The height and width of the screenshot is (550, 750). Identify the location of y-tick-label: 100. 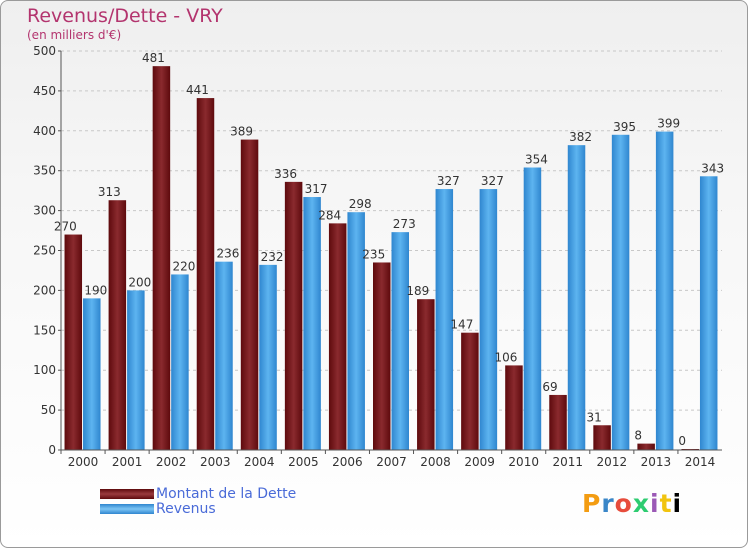
(44, 370).